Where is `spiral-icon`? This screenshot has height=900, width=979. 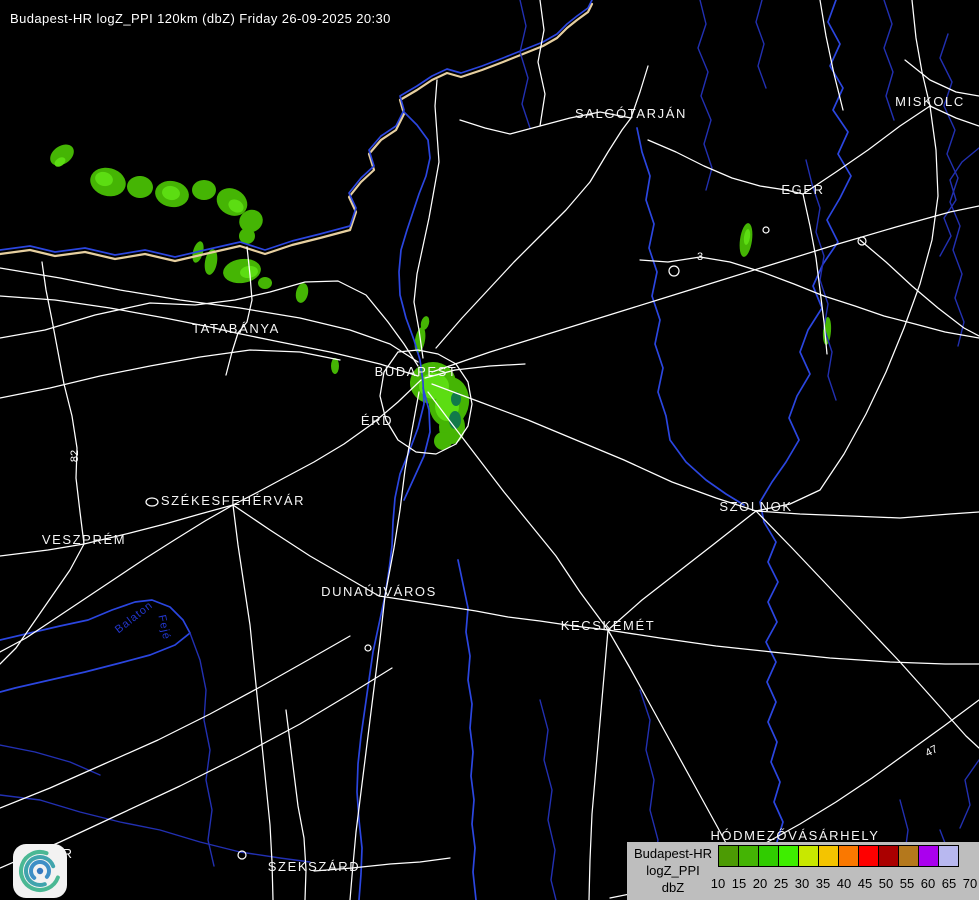 spiral-icon is located at coordinates (39, 871).